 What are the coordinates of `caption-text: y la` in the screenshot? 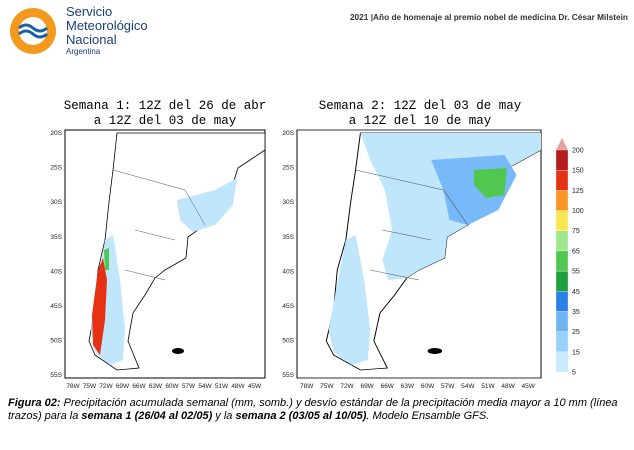 It's located at (224, 416).